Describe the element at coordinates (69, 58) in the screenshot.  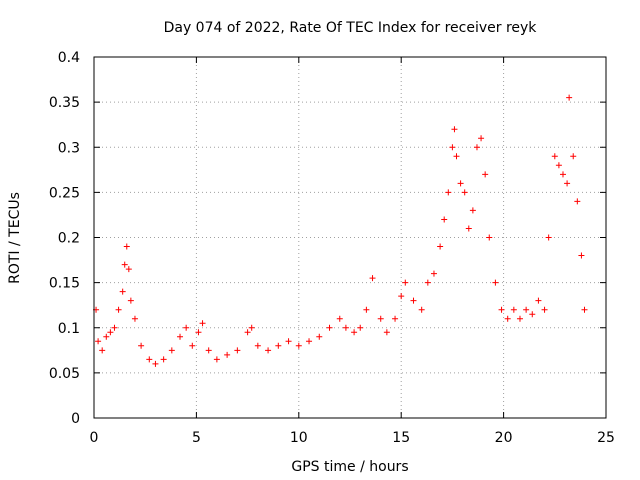
I see `y-tick-label: 0.4` at that location.